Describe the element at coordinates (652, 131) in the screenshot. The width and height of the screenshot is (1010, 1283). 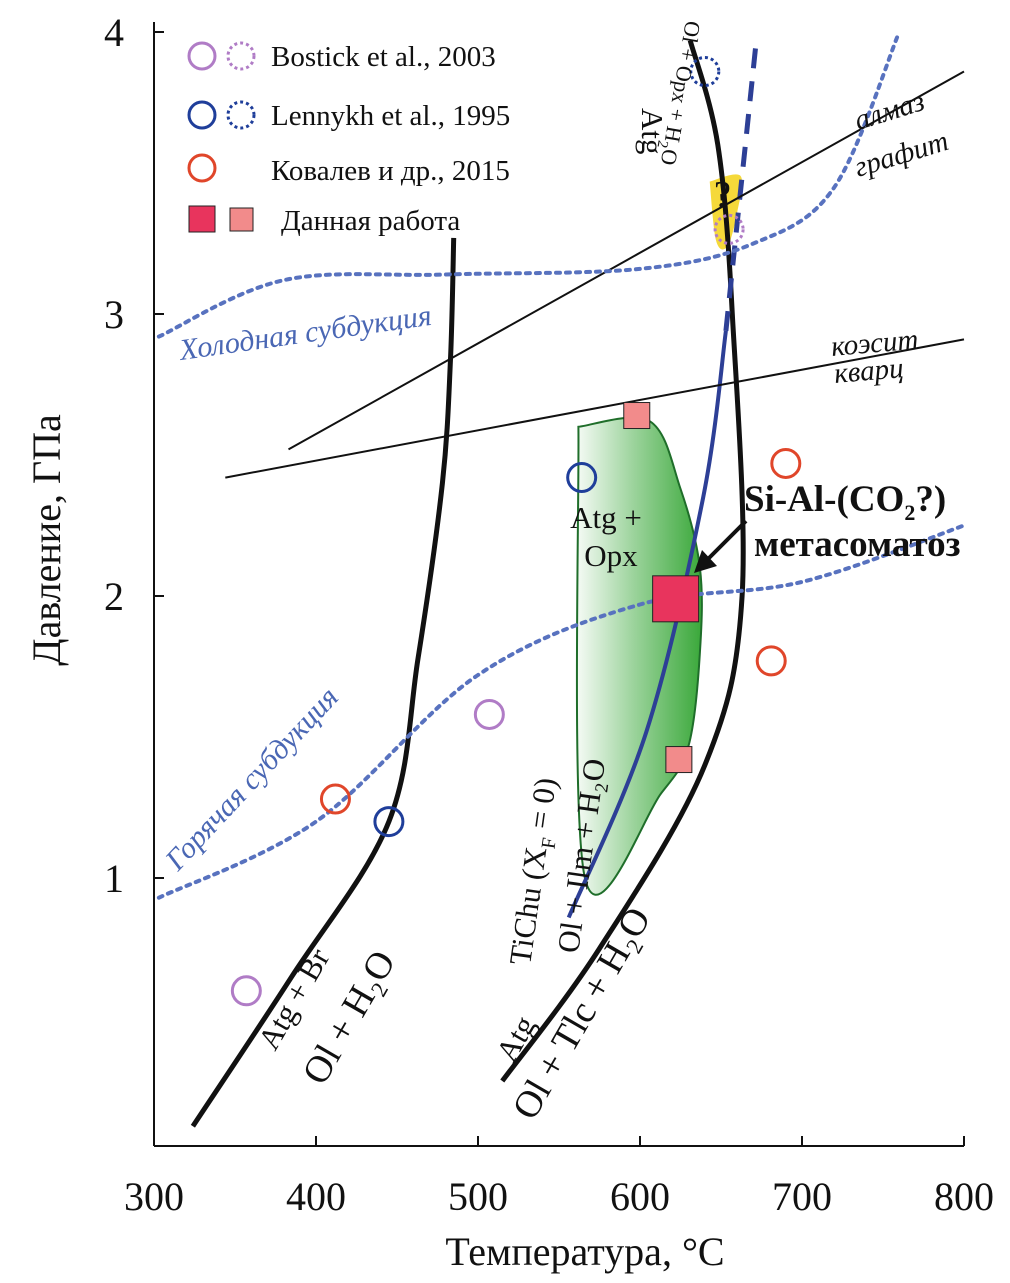
I see `label-atg-top: Atg` at that location.